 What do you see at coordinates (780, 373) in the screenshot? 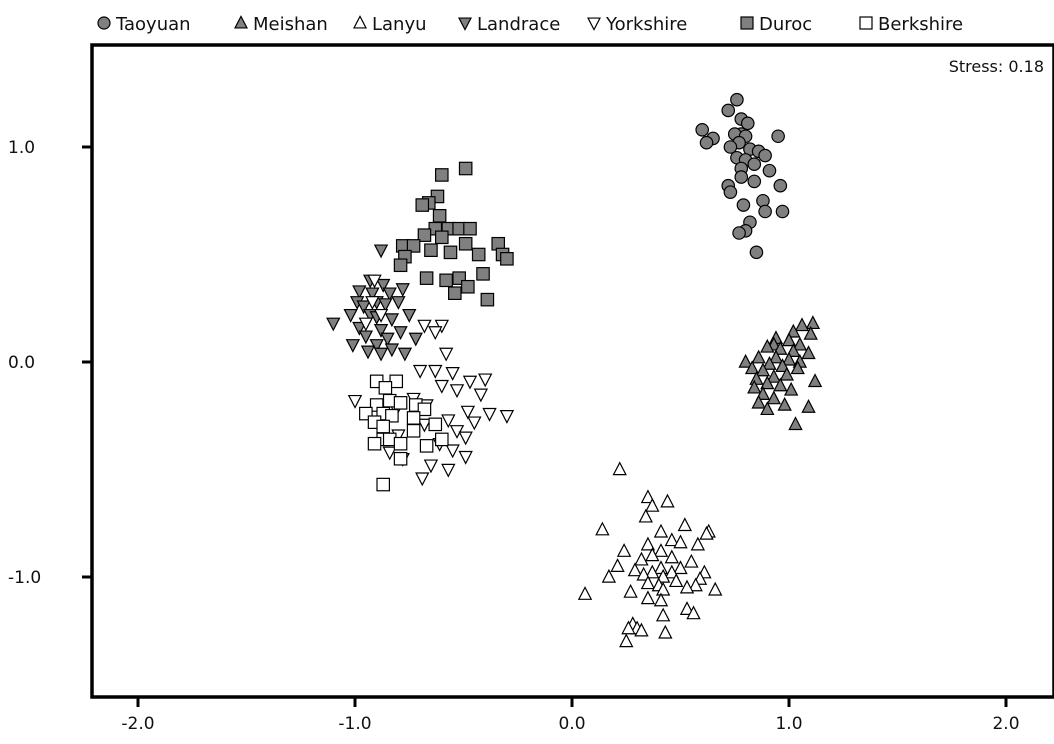
I see `series-meishan` at bounding box center [780, 373].